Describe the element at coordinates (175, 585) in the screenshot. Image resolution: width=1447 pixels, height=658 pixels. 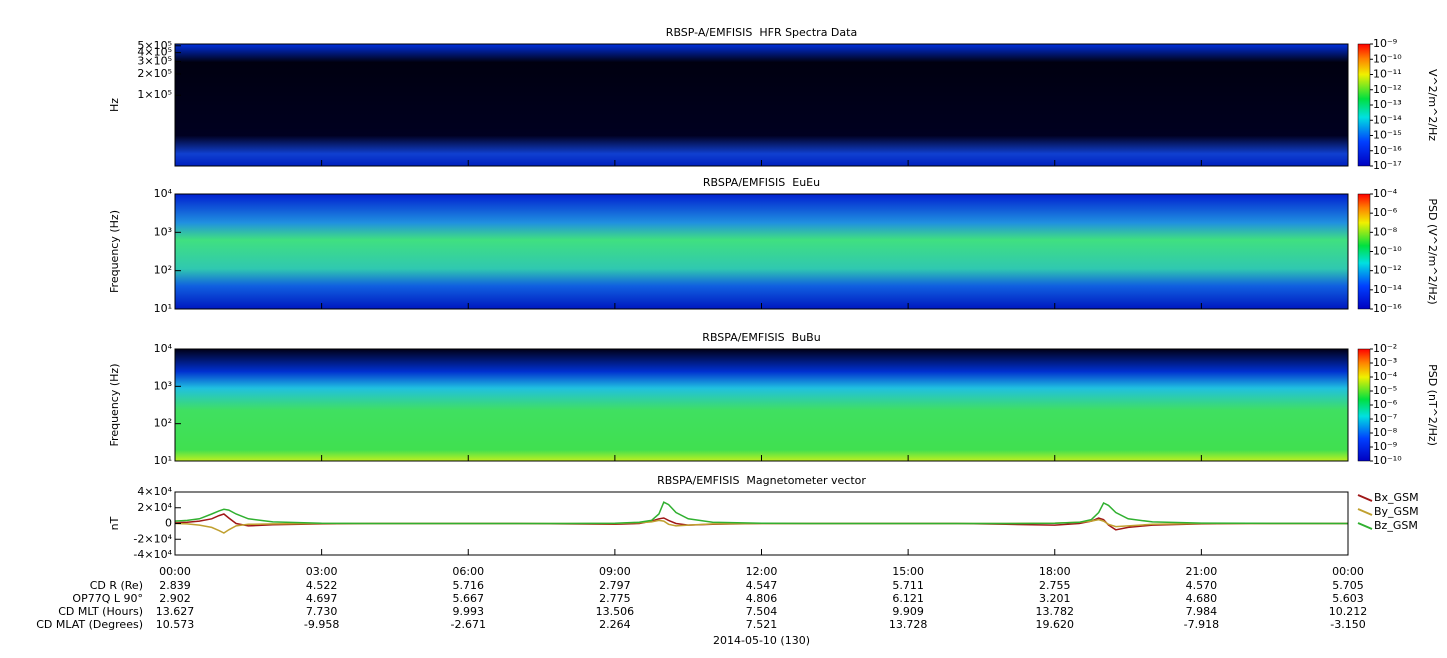
I see `ephemeris-value: 2.839` at that location.